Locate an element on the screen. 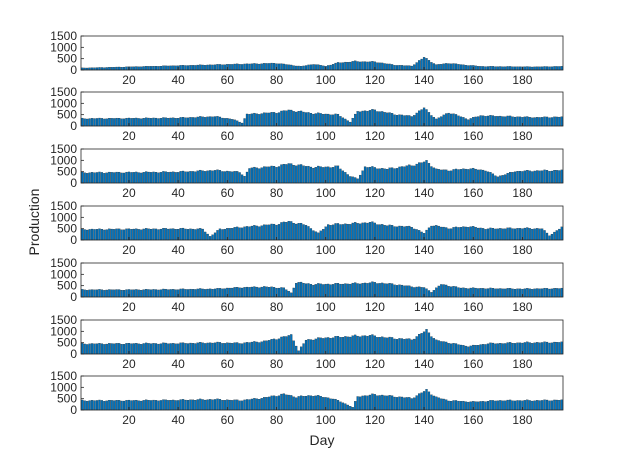  x-tick-label: 160 is located at coordinates (473, 420).